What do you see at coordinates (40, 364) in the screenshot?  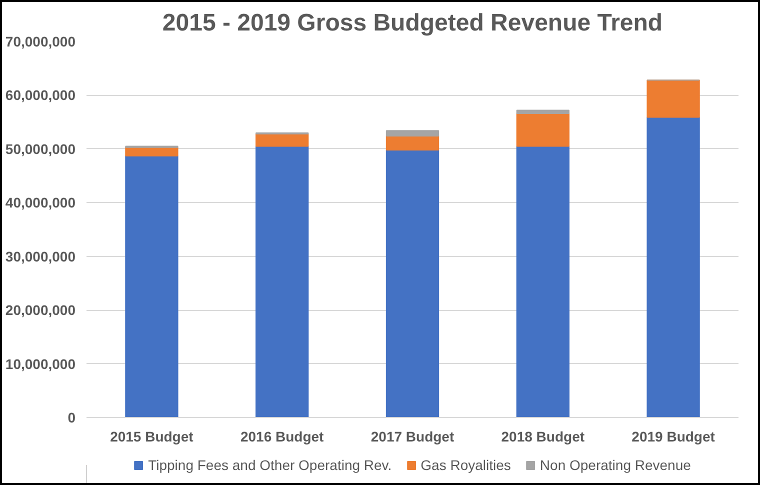 I see `y-tick-label: 10,000,000` at bounding box center [40, 364].